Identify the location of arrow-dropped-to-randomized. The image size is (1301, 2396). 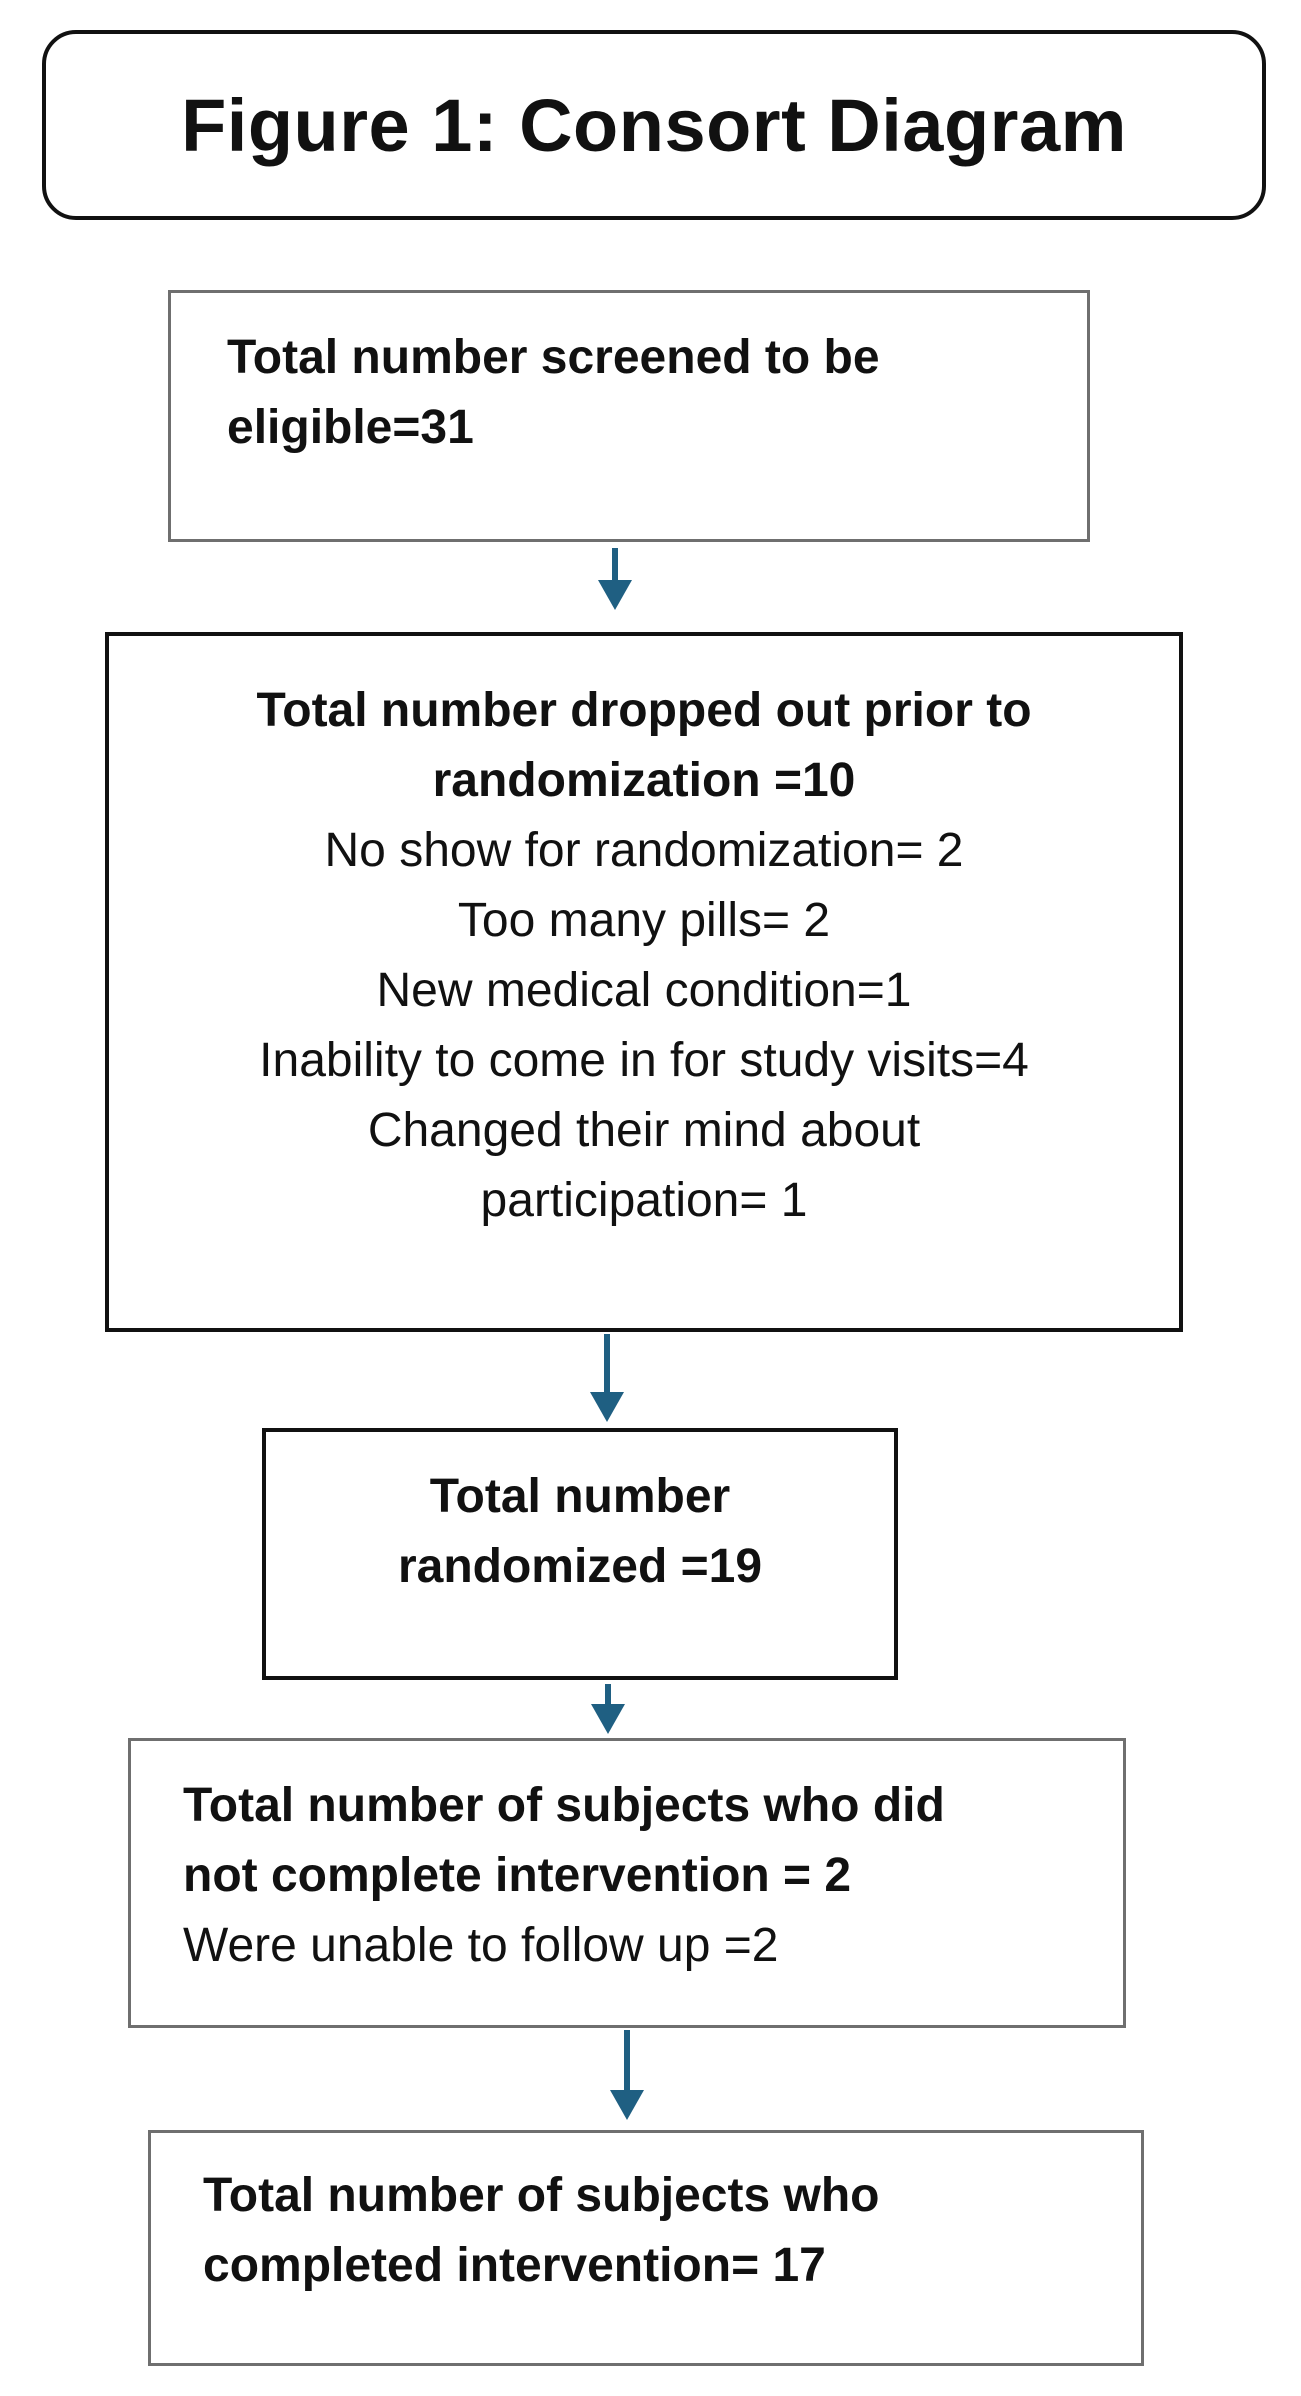
(607, 1378).